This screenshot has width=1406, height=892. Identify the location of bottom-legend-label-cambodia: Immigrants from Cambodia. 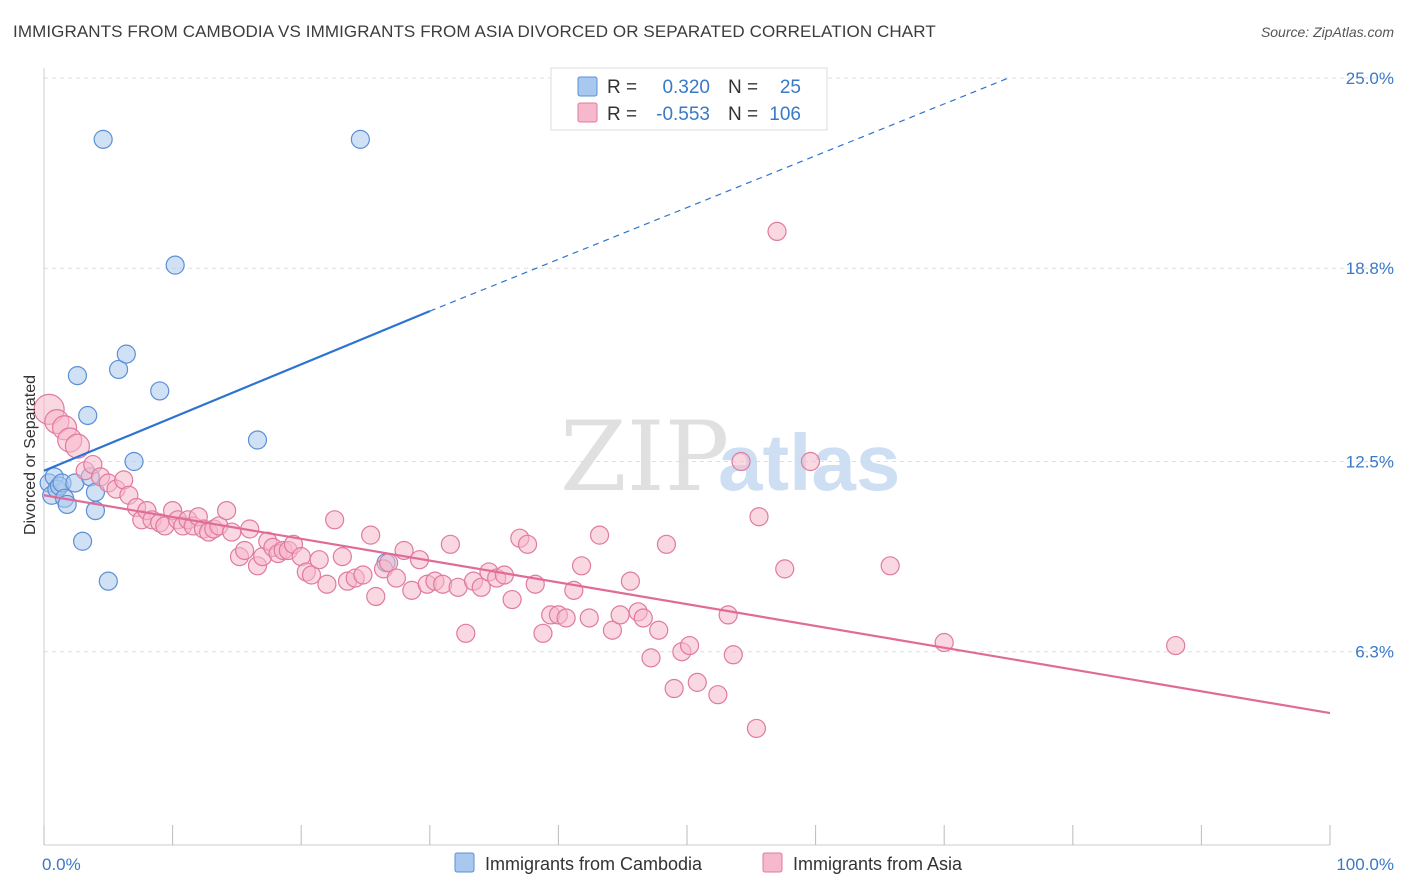
(594, 864).